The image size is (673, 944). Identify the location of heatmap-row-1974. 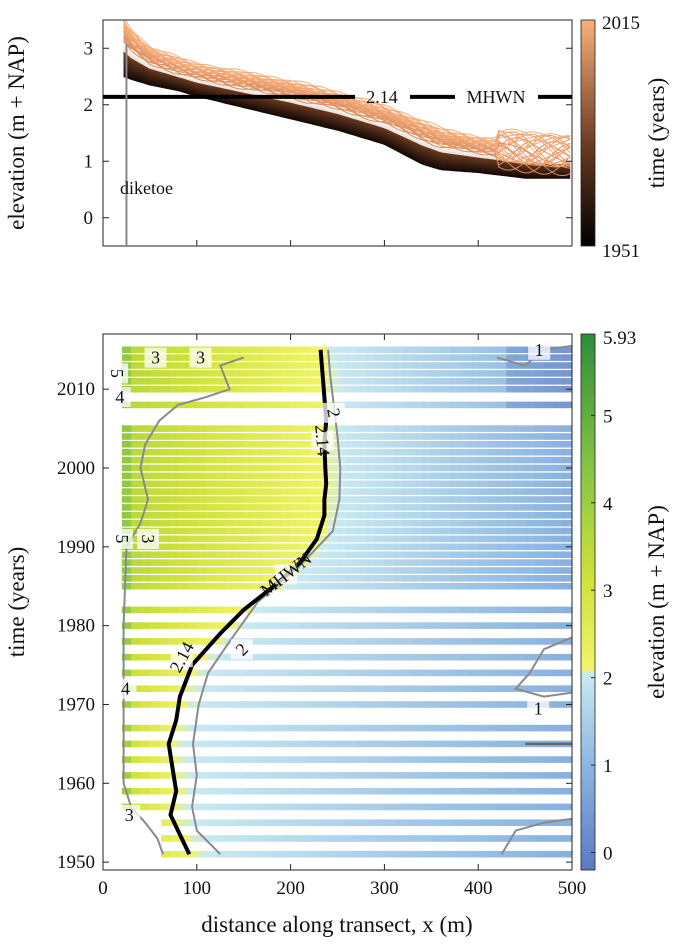
(346, 673).